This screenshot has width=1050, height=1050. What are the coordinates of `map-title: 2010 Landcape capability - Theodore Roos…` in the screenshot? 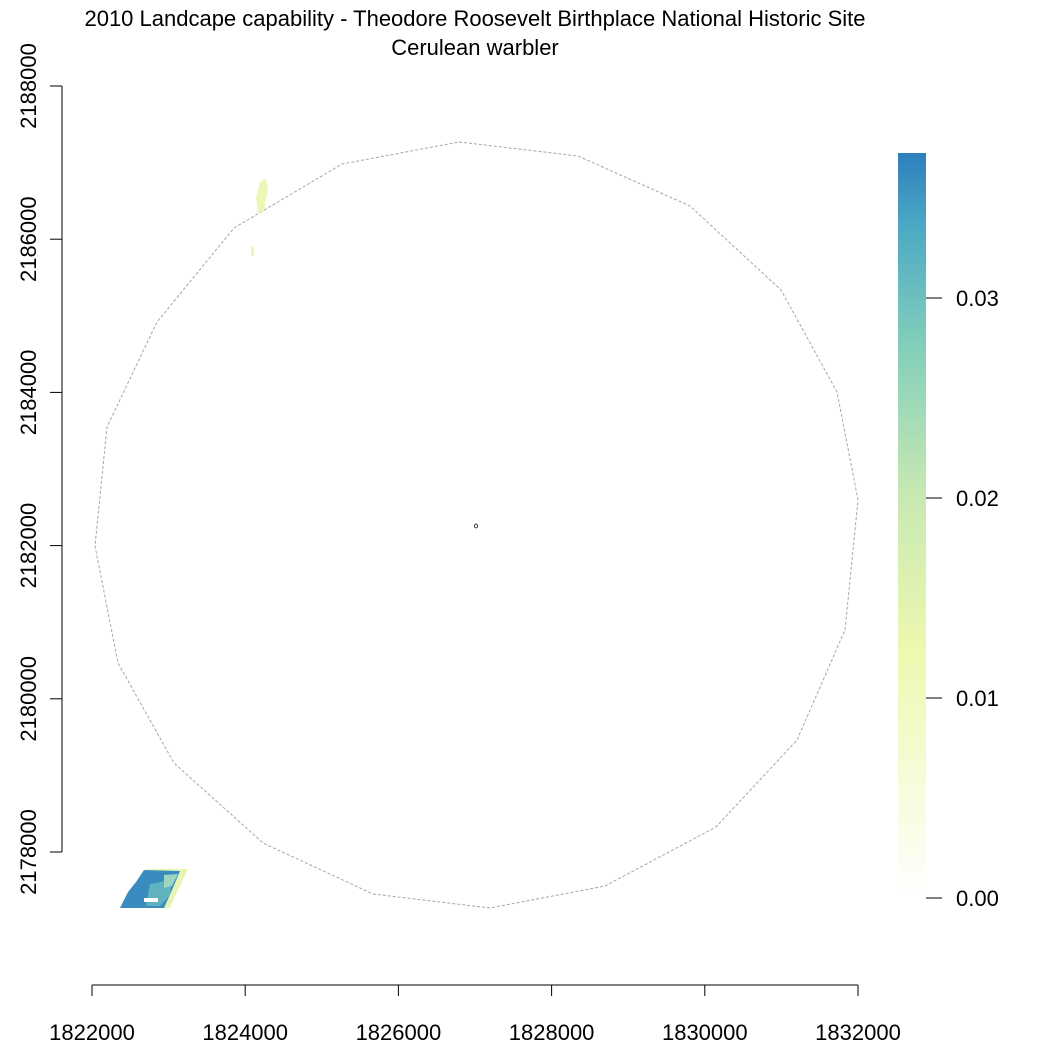 It's located at (475, 18).